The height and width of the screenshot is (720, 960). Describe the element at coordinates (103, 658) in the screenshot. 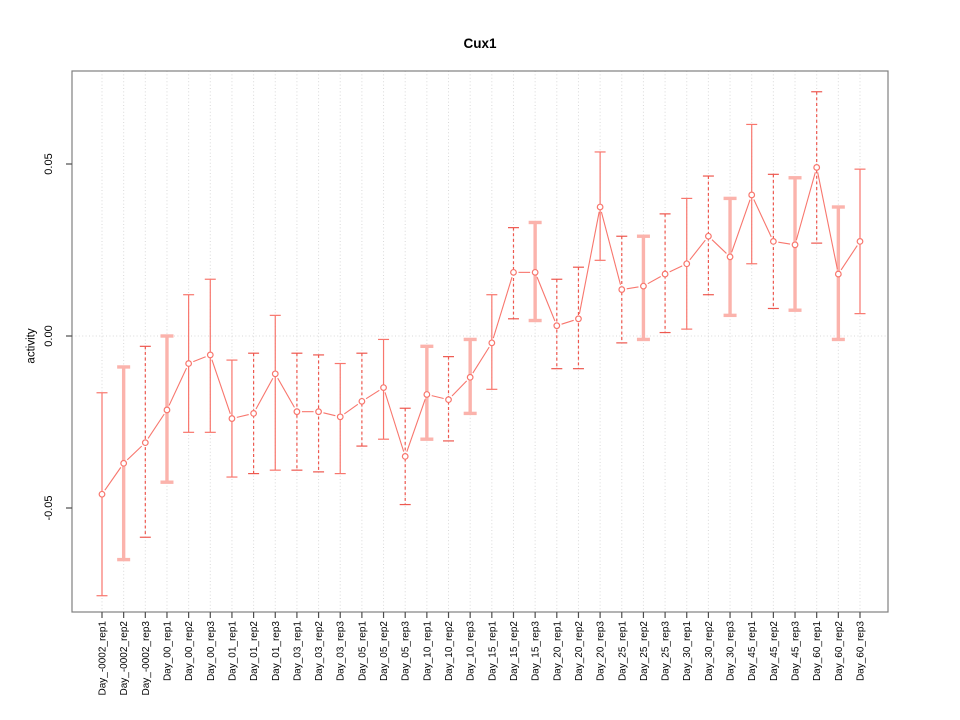

I see `x-tick-label: Day_-0002_rep1` at that location.